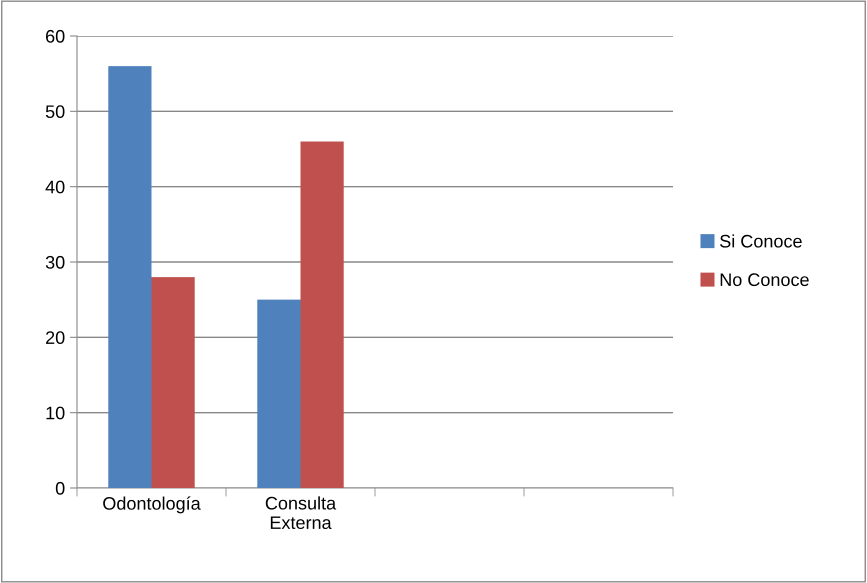 This screenshot has height=583, width=867. What do you see at coordinates (55, 111) in the screenshot?
I see `y-tick-label: 50` at bounding box center [55, 111].